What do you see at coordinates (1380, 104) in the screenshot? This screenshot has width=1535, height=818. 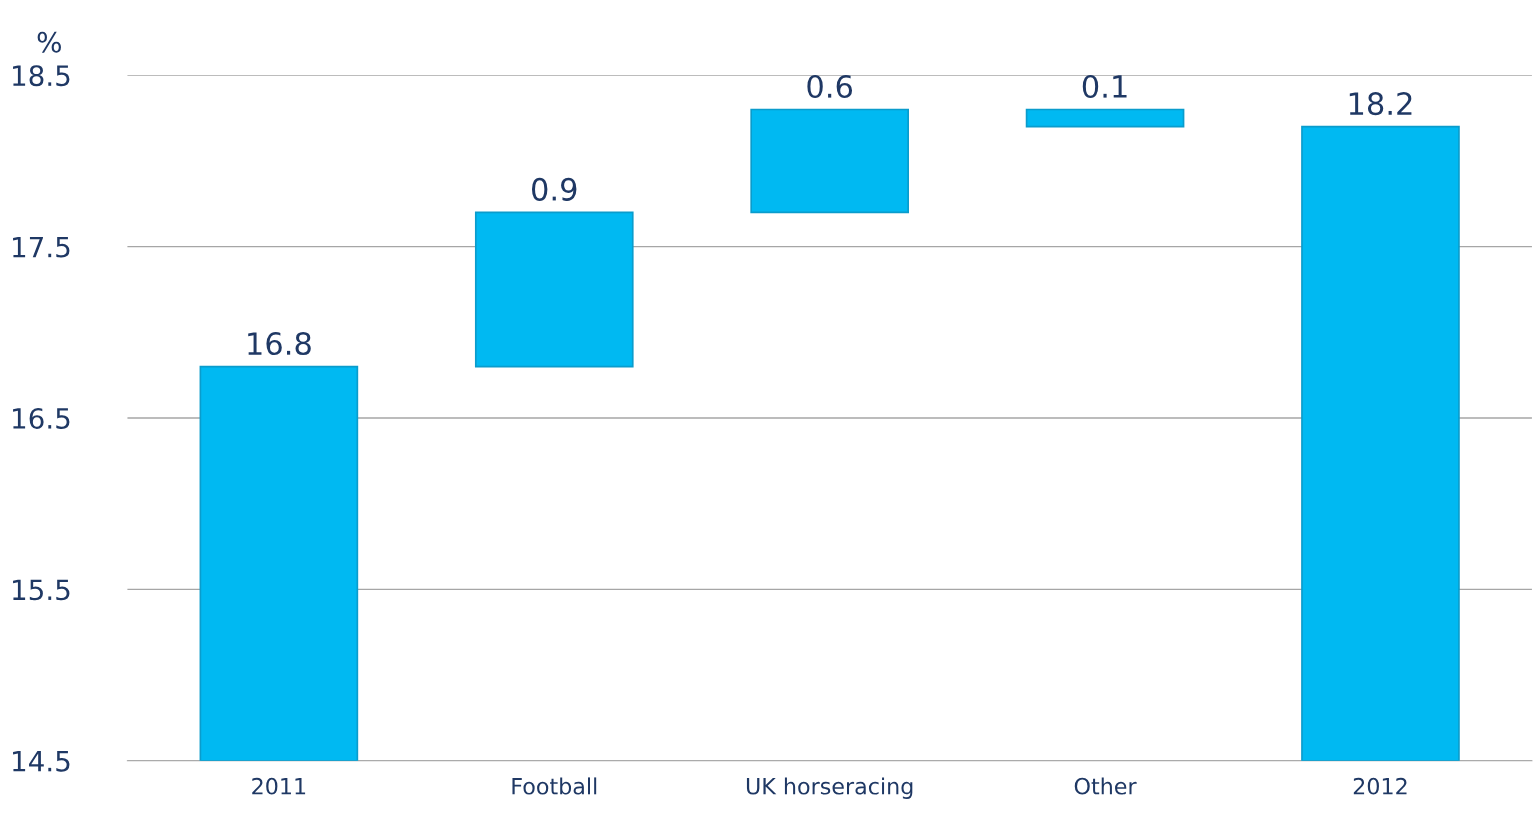 I see `data-label: 18.2` at bounding box center [1380, 104].